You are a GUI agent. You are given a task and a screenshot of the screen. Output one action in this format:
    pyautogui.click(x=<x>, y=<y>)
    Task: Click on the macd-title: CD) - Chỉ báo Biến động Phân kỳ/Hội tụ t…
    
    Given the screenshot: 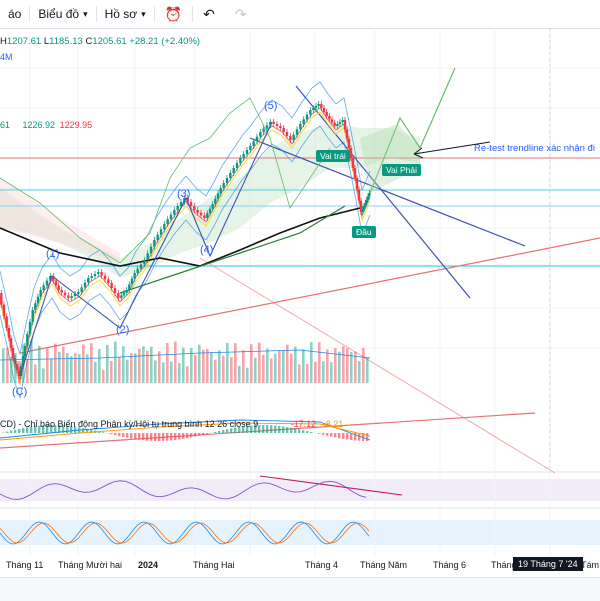 What is the action you would take?
    pyautogui.click(x=129, y=424)
    